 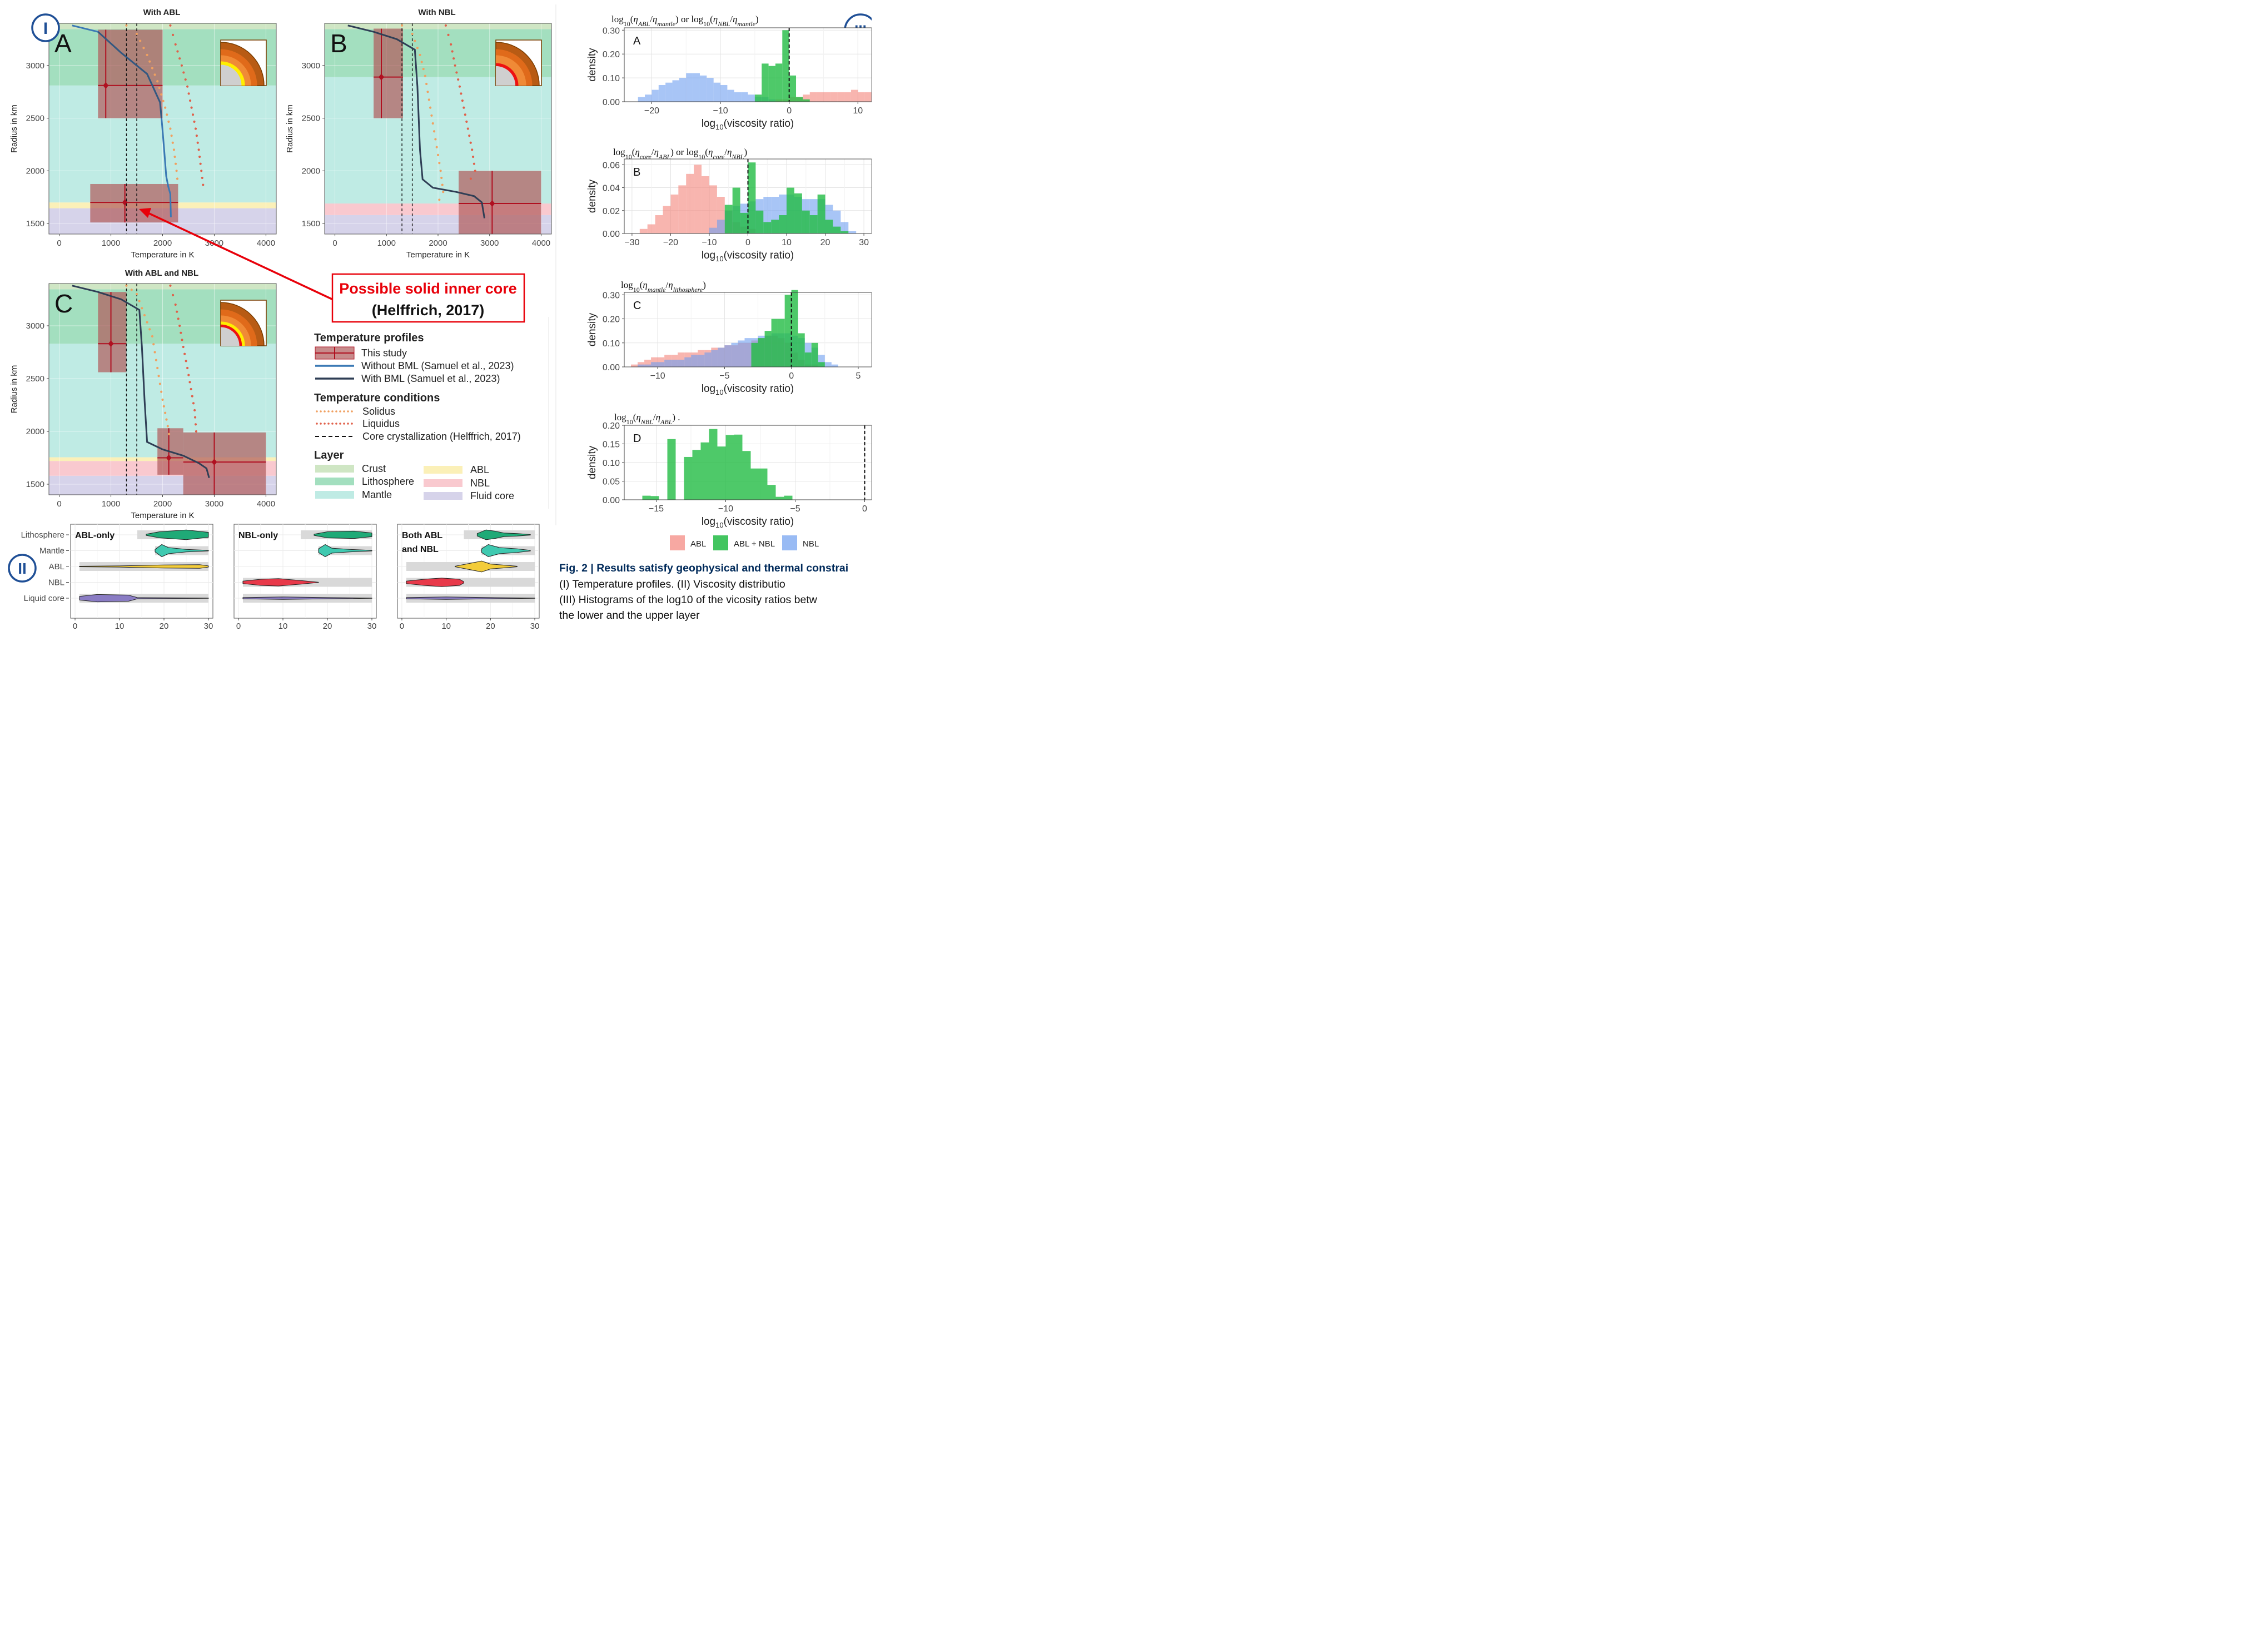 What do you see at coordinates (611, 445) in the screenshot?
I see `y-tick-label: 0.15` at bounding box center [611, 445].